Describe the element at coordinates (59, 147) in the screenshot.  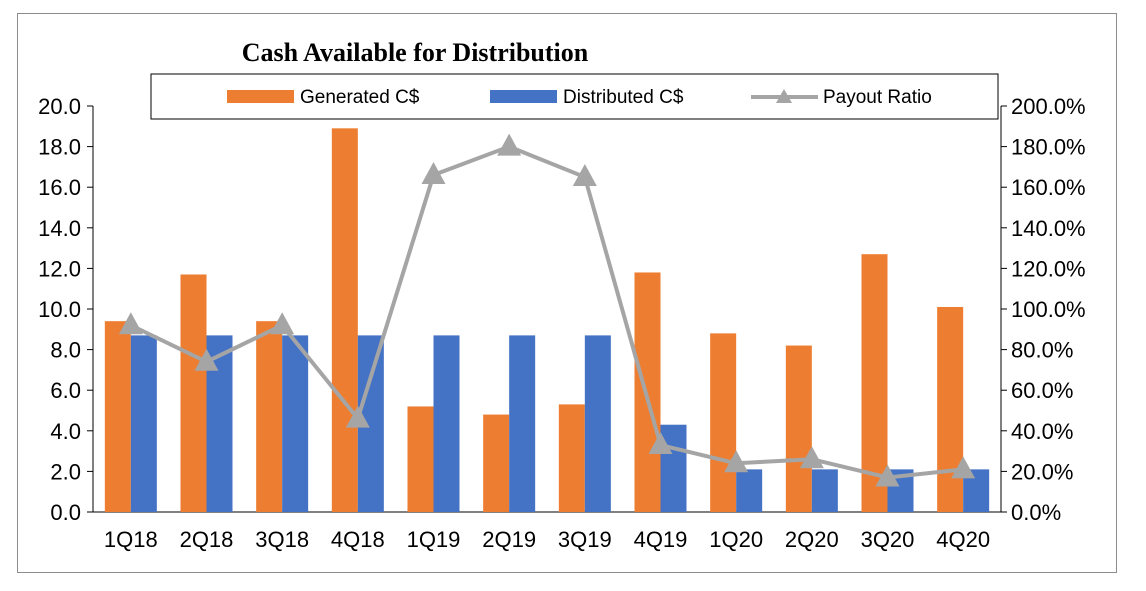
I see `y-left-tick-label: 18.0` at that location.